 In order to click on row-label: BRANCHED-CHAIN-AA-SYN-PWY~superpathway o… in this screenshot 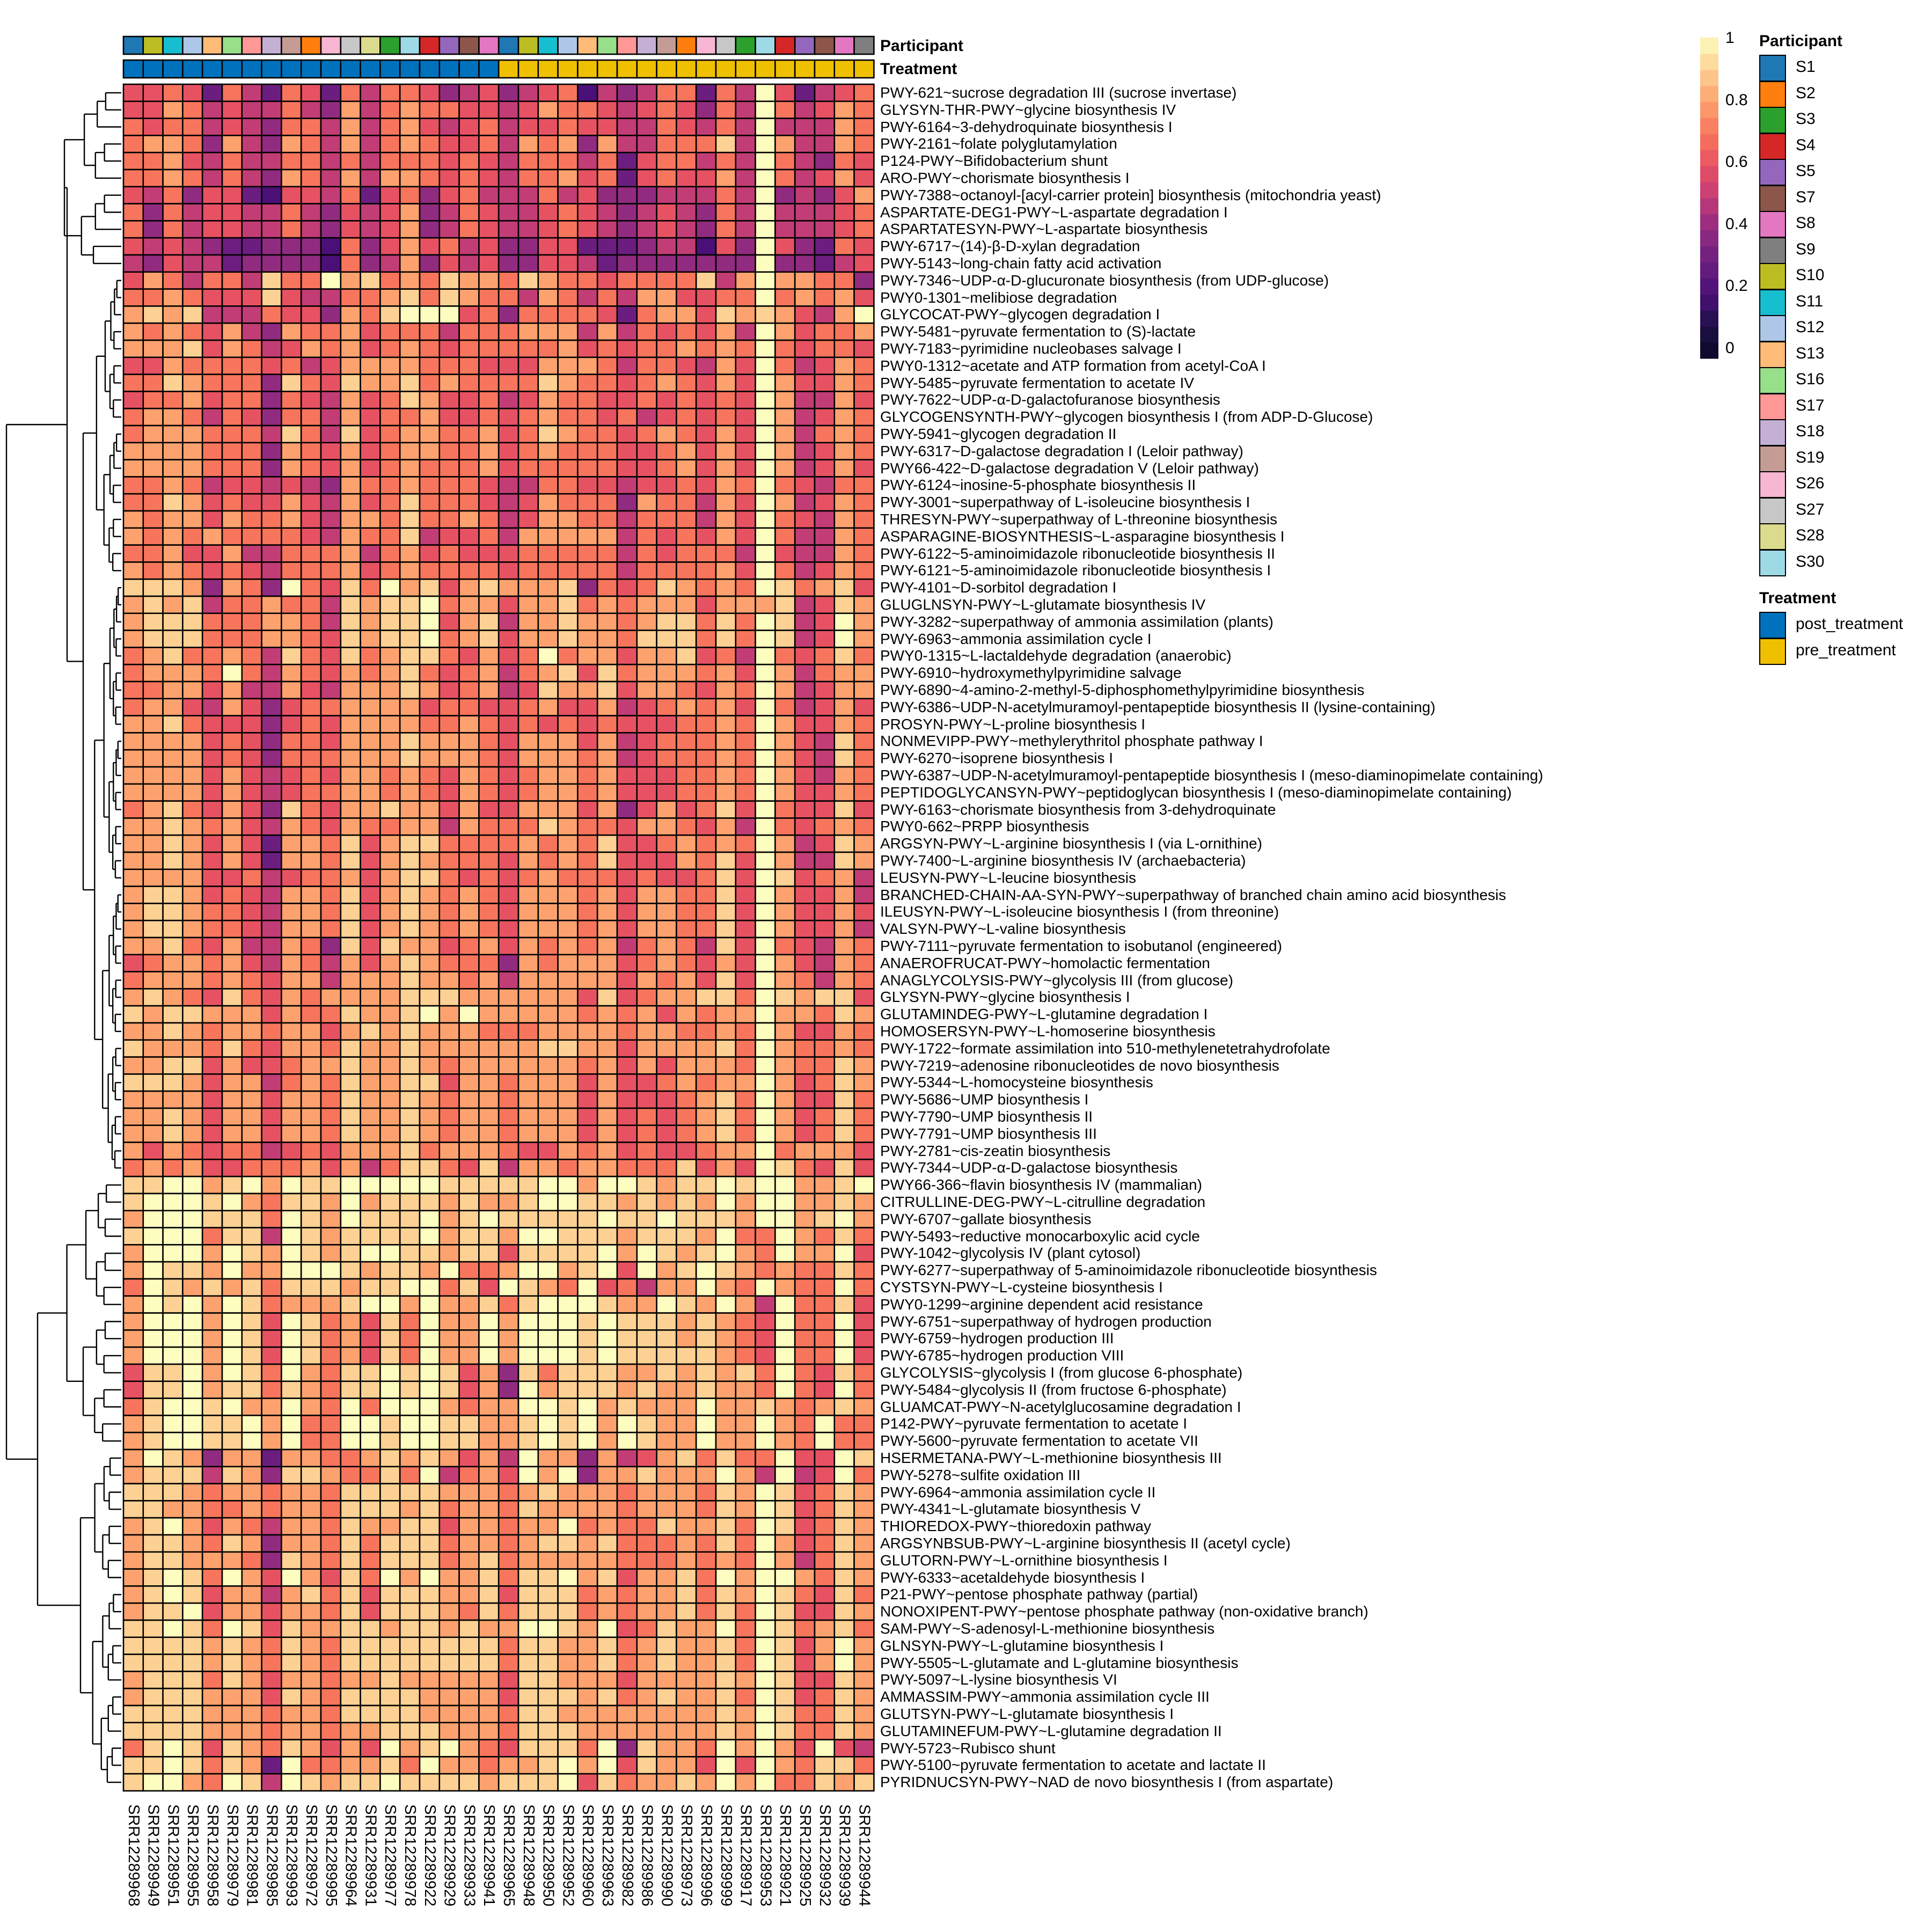, I will do `click(1193, 894)`.